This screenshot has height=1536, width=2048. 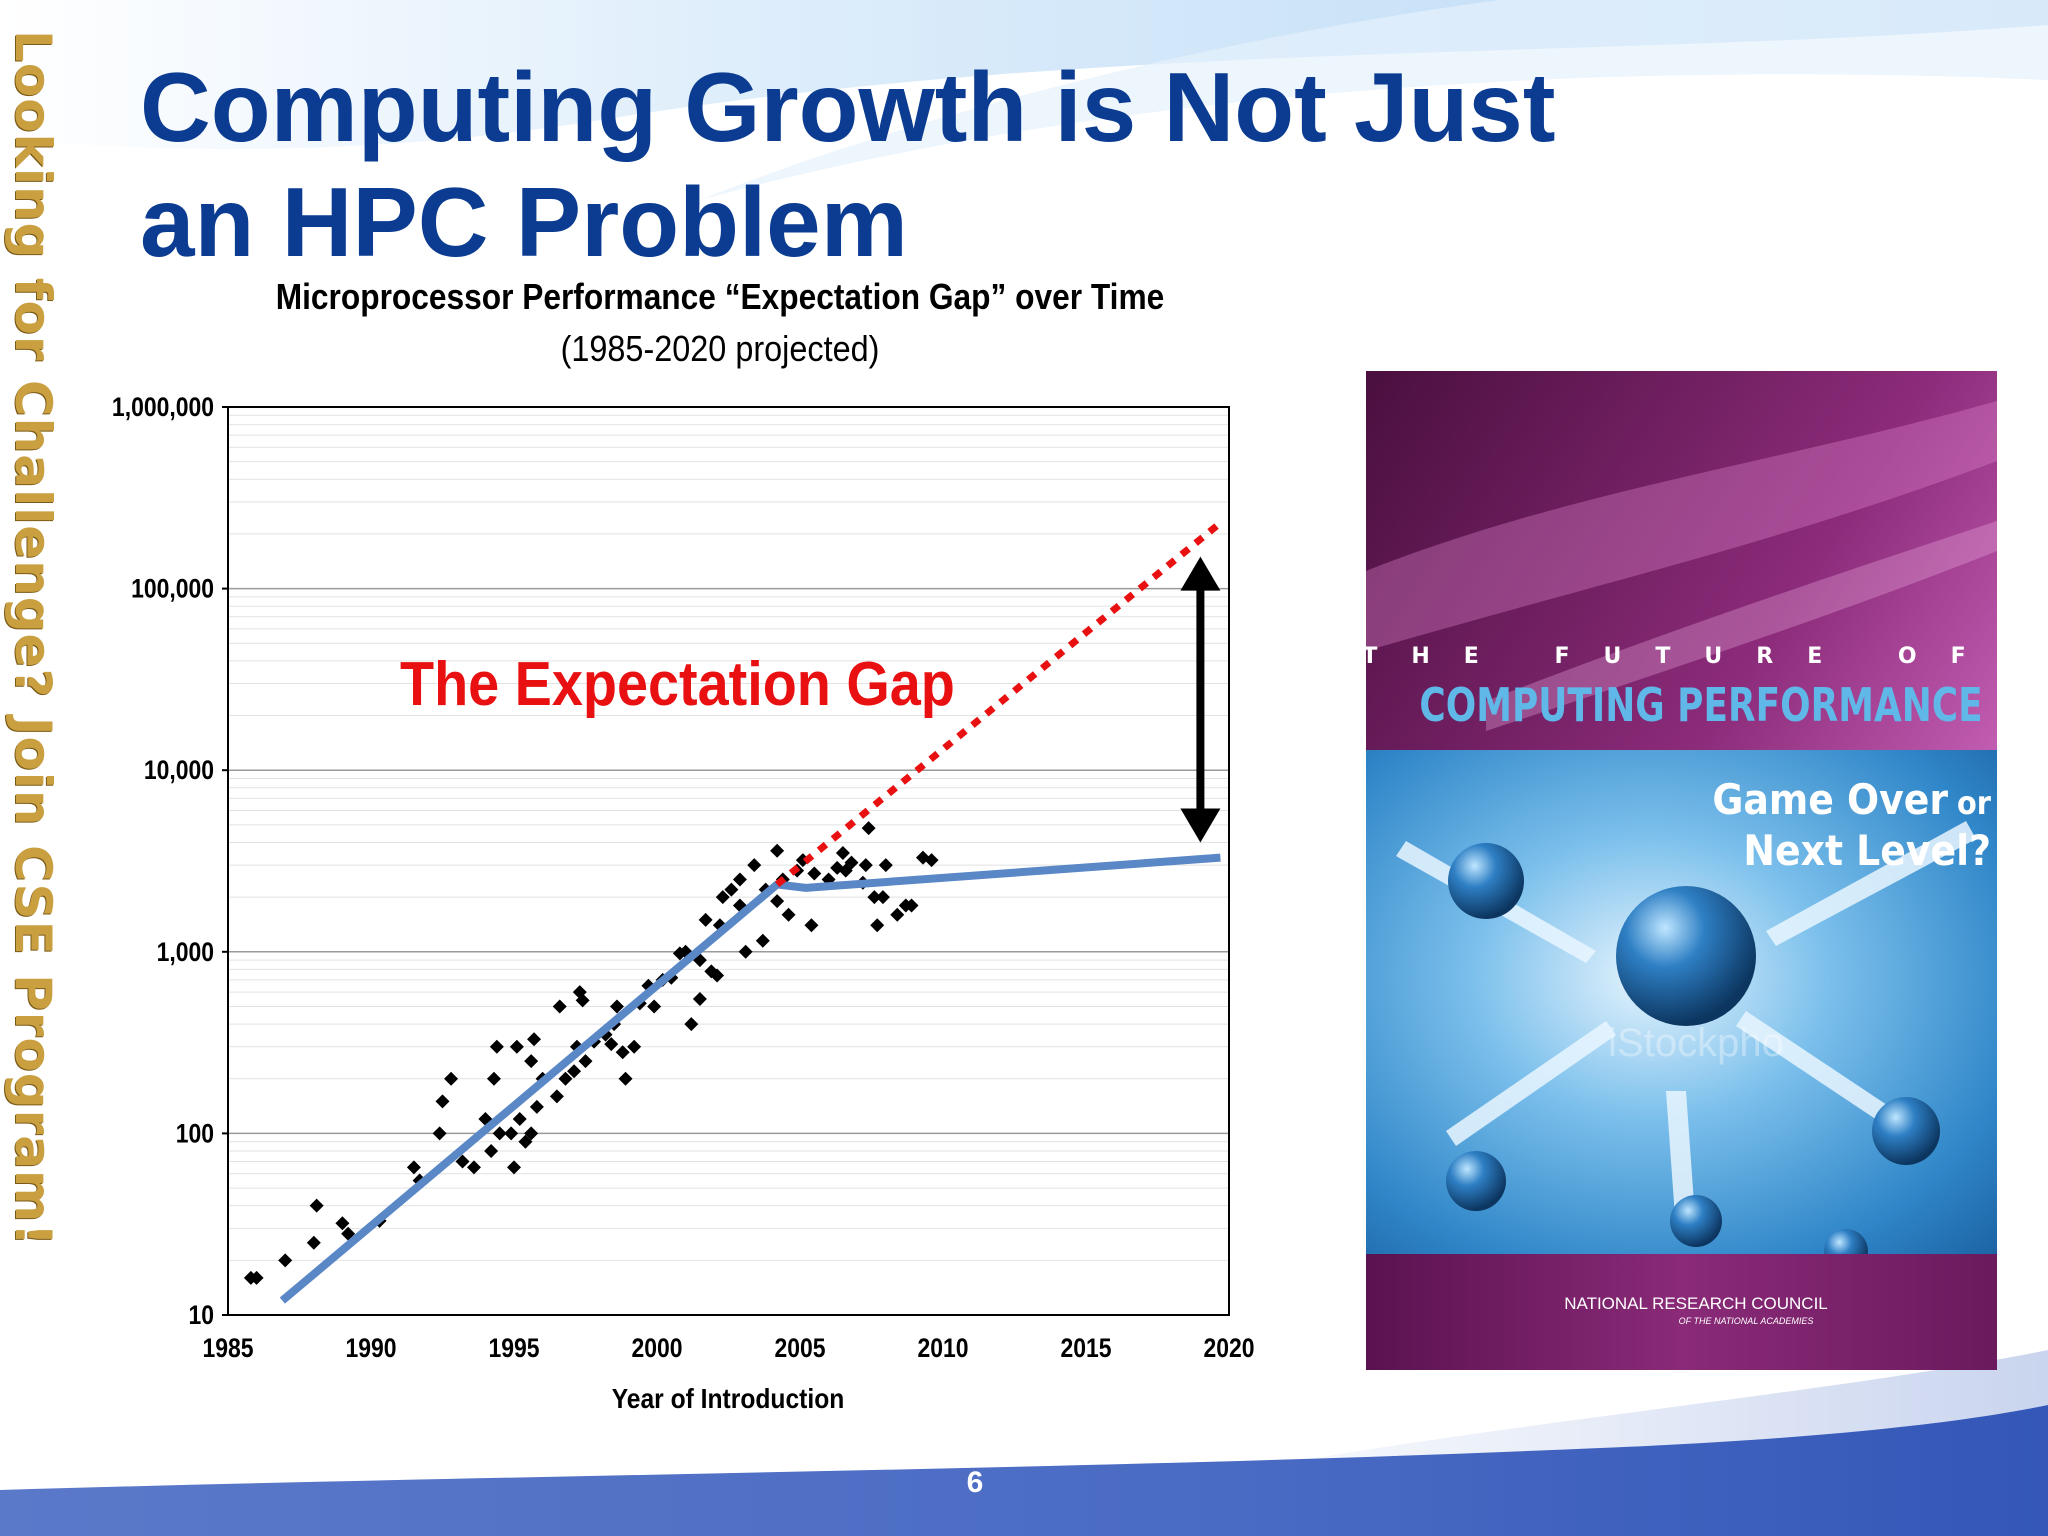 I want to click on cover-line1: THE FUTURE OF, so click(x=1681, y=656).